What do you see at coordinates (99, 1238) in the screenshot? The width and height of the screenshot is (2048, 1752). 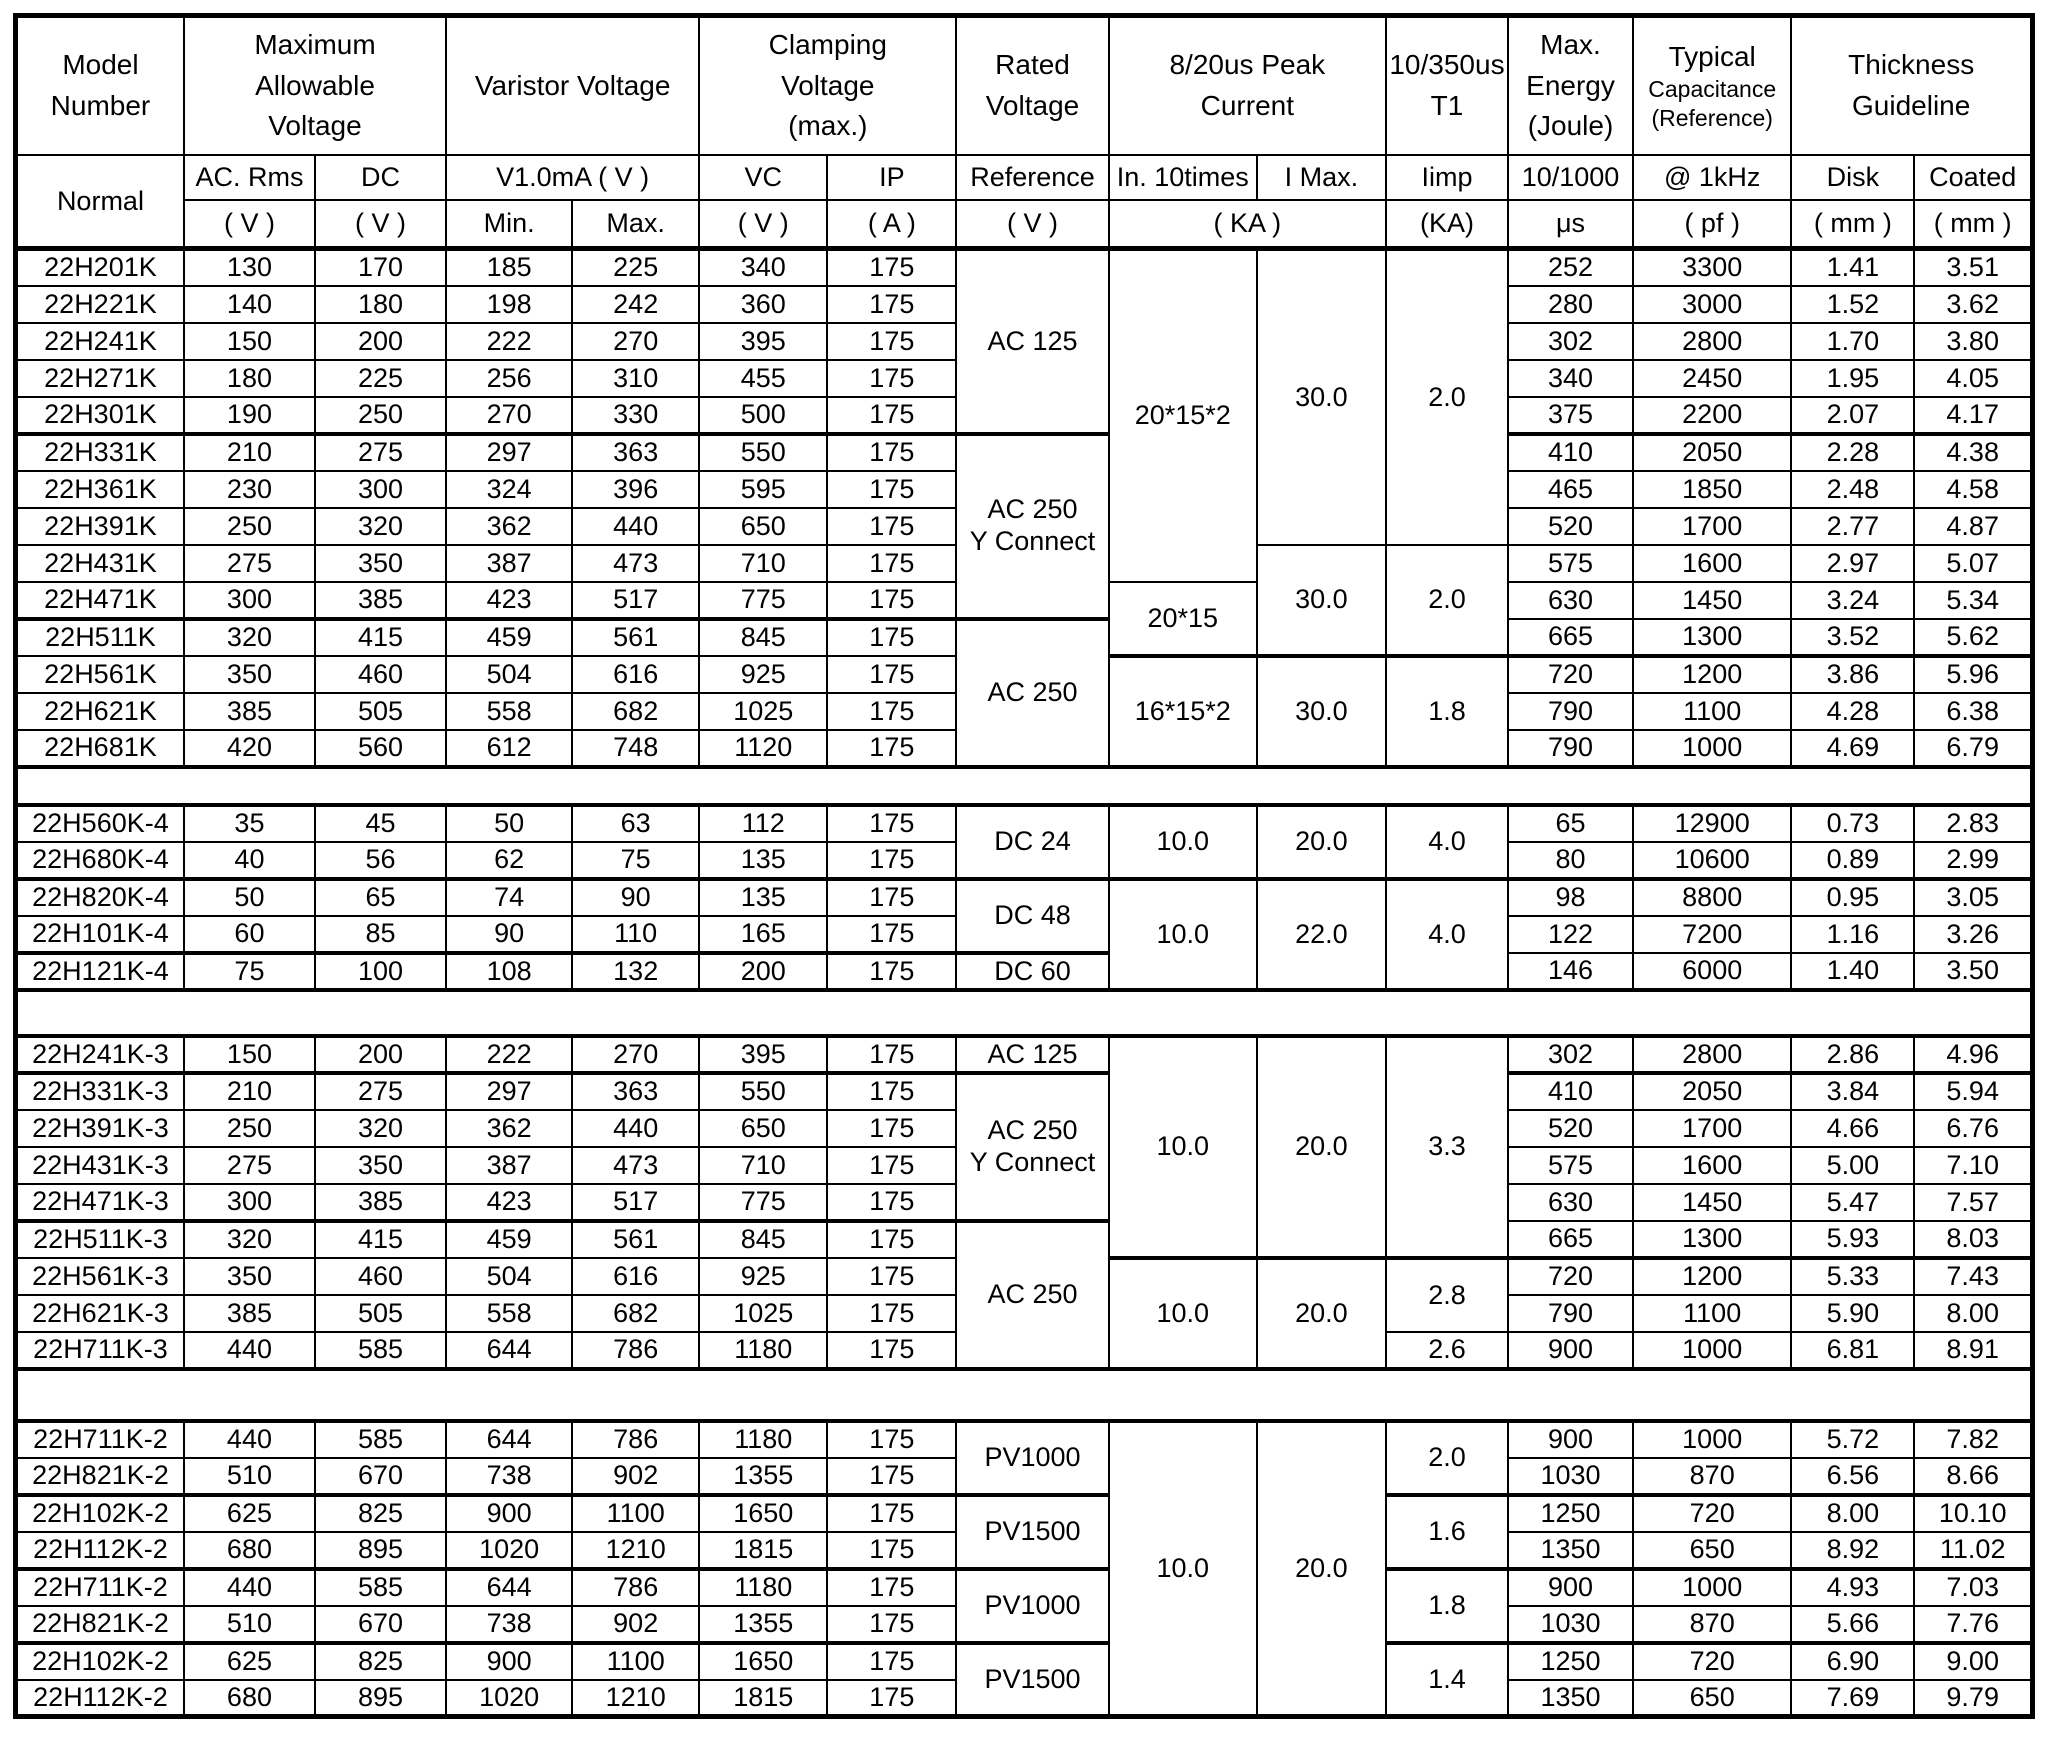 I see `cell-model: 22H511K-3` at bounding box center [99, 1238].